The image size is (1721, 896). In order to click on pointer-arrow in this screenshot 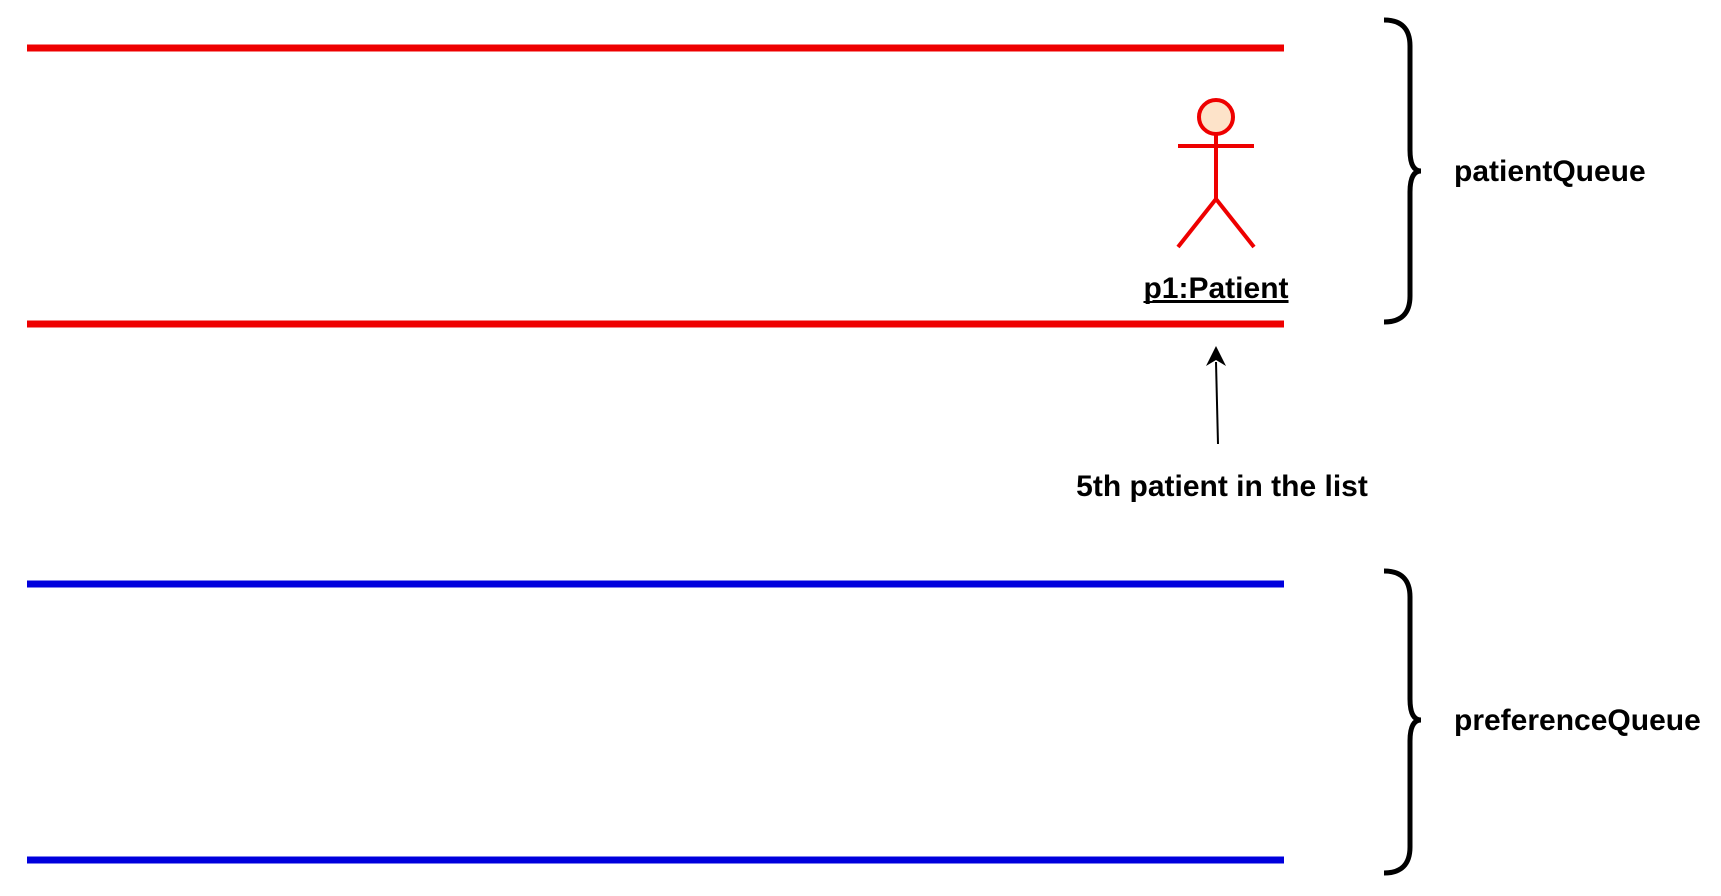, I will do `click(1216, 395)`.